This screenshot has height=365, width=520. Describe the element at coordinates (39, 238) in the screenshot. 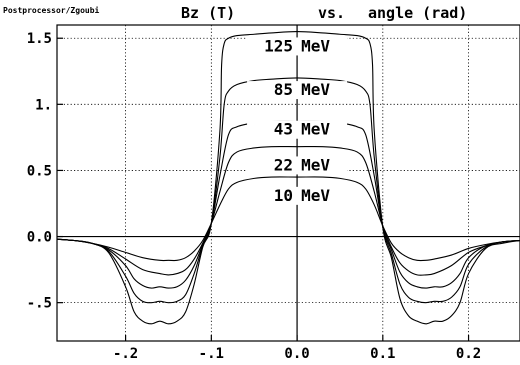

I see `y-tick-label: 0.0` at that location.